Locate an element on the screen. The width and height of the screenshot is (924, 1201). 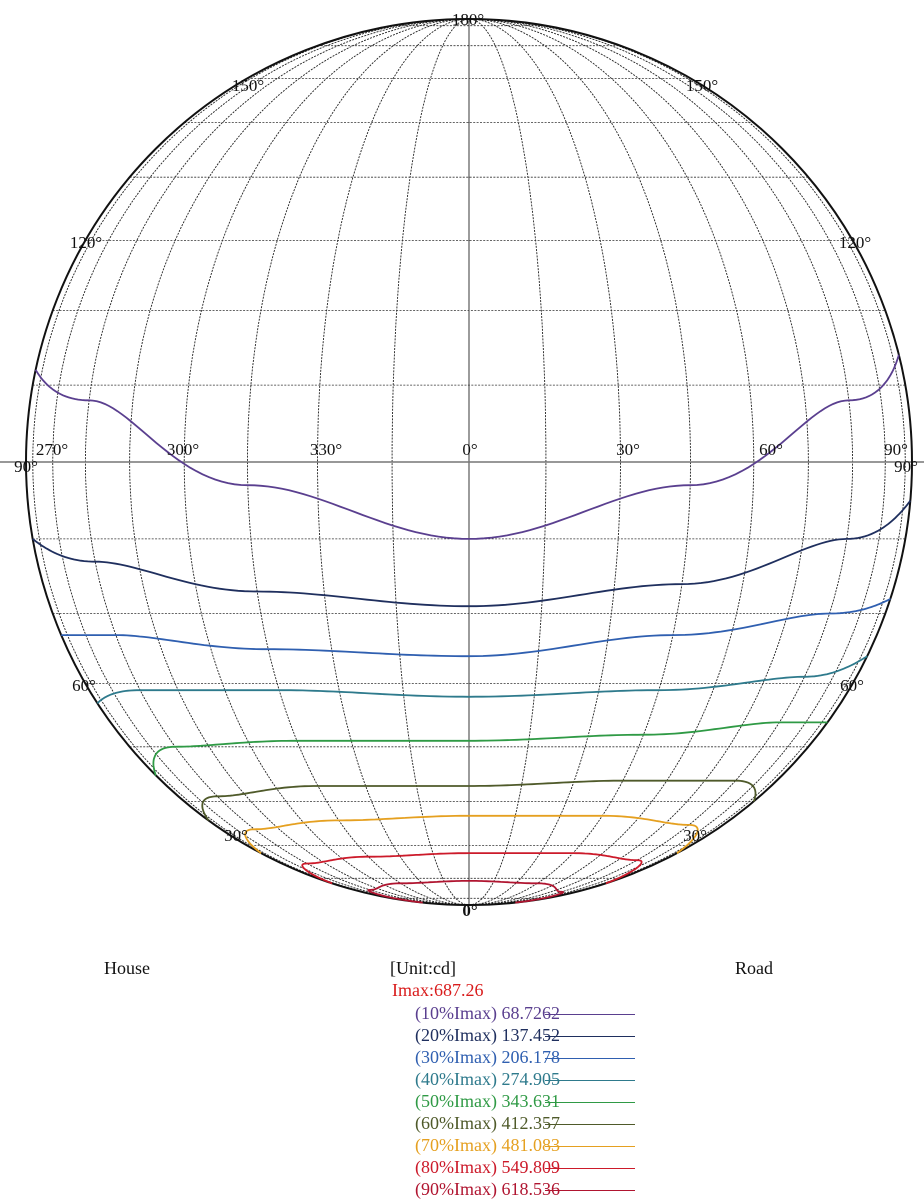
label-right-30: 30° is located at coordinates (695, 835).